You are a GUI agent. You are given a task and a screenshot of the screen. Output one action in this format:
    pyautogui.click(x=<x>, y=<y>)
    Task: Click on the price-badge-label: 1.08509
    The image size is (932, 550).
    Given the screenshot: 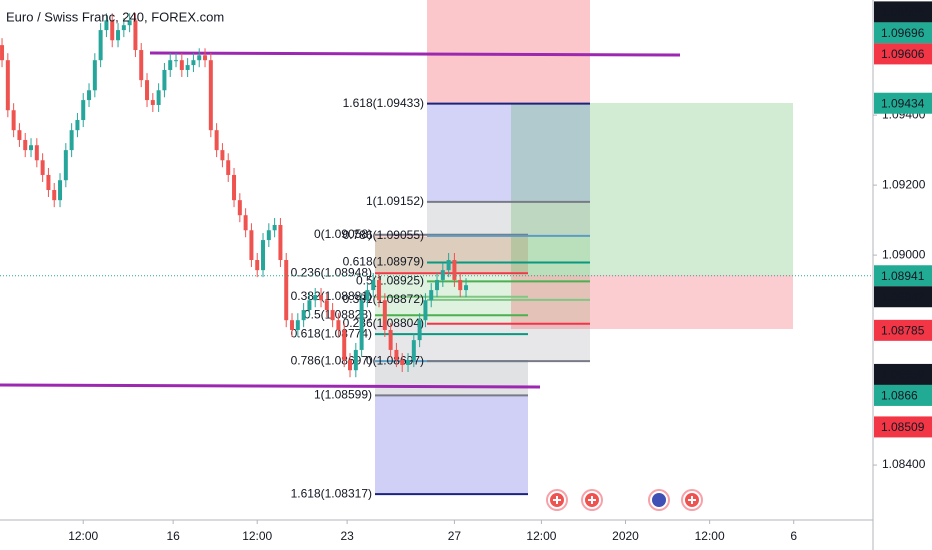 What is the action you would take?
    pyautogui.click(x=903, y=427)
    